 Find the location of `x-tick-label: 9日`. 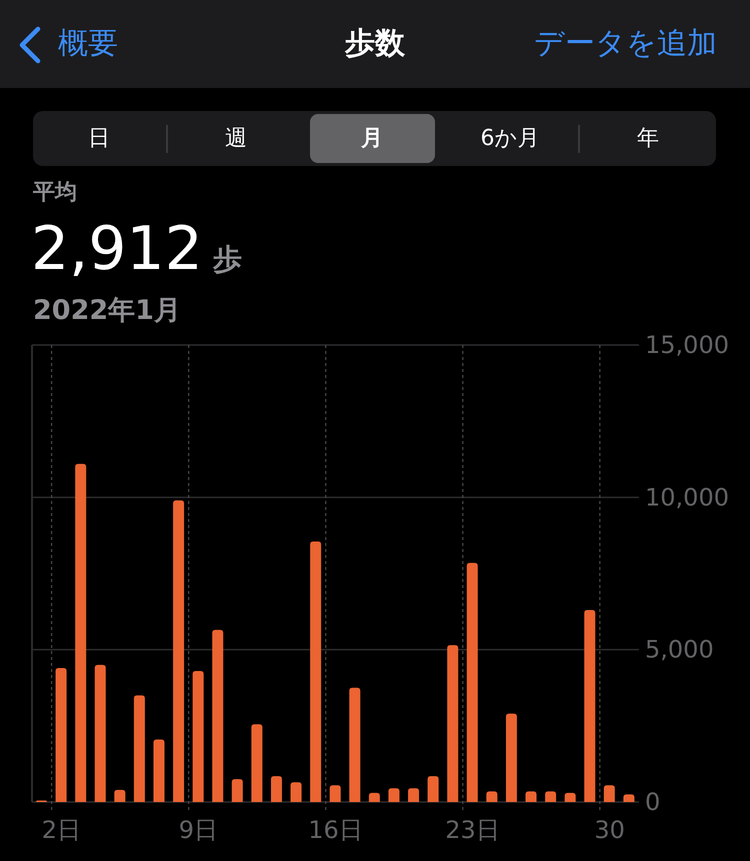

x-tick-label: 9日 is located at coordinates (198, 830).